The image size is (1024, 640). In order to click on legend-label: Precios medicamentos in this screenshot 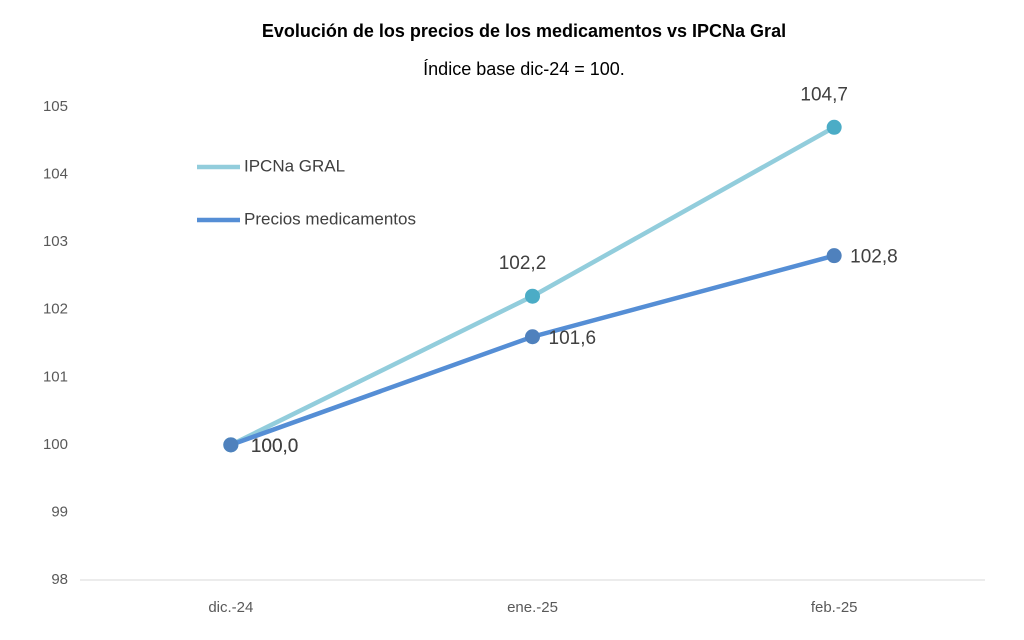, I will do `click(330, 218)`.